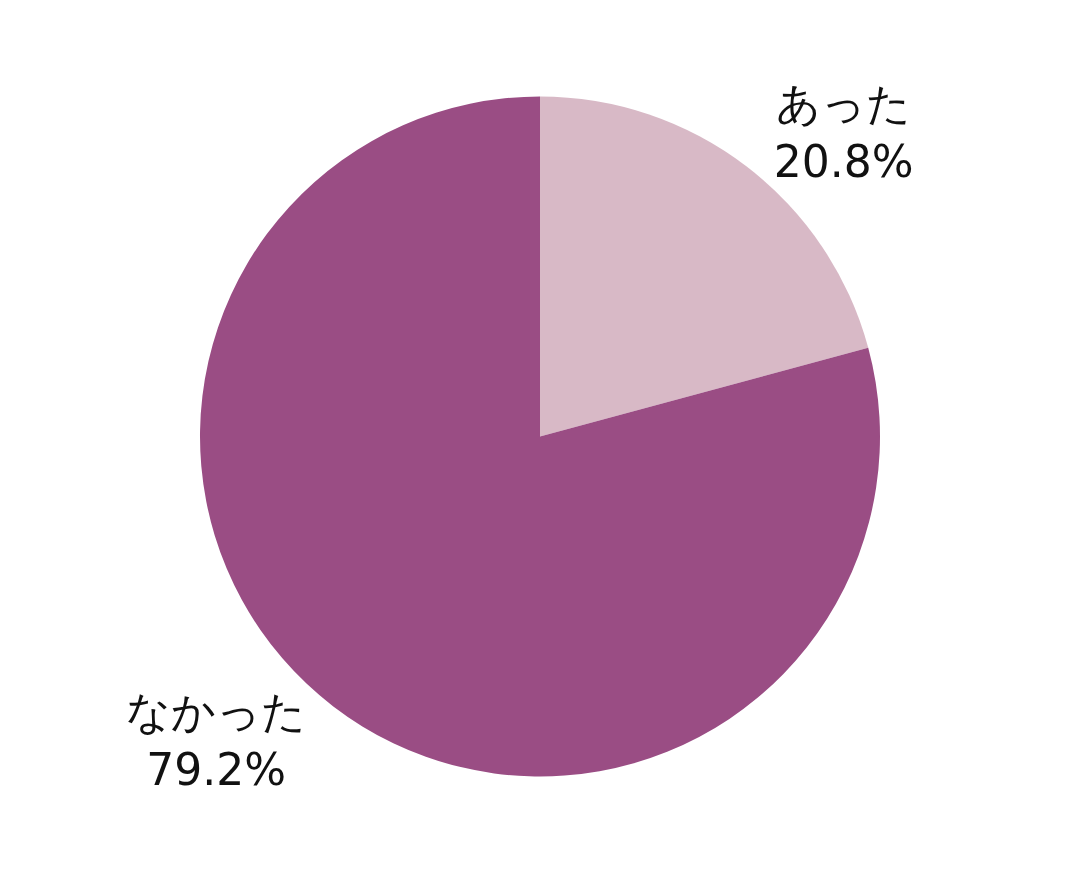  I want to click on slice-label: なかった, so click(216, 712).